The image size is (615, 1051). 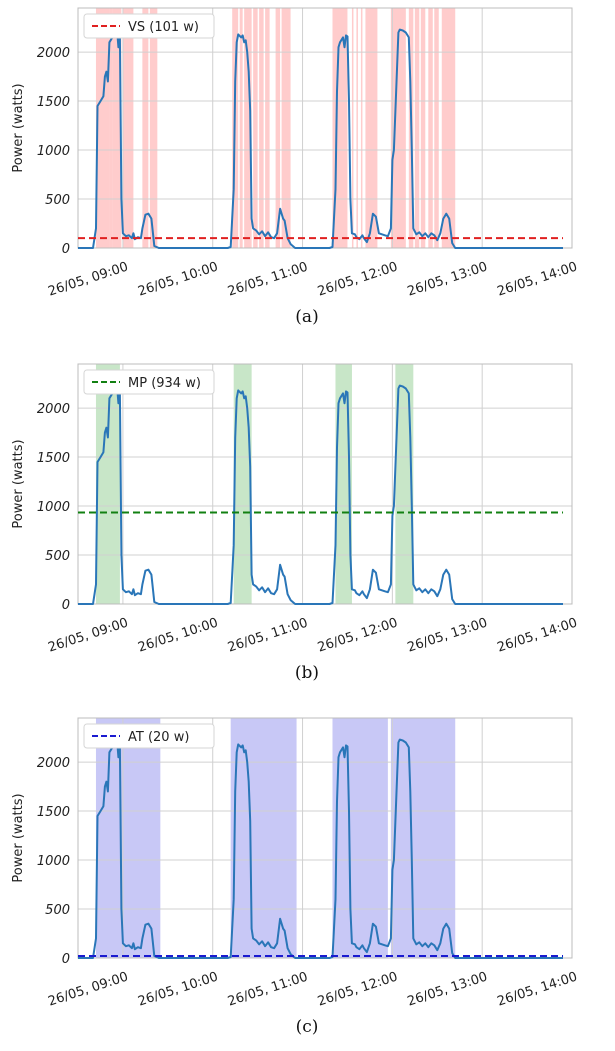 I want to click on legend: VS (101 w), so click(x=149, y=26).